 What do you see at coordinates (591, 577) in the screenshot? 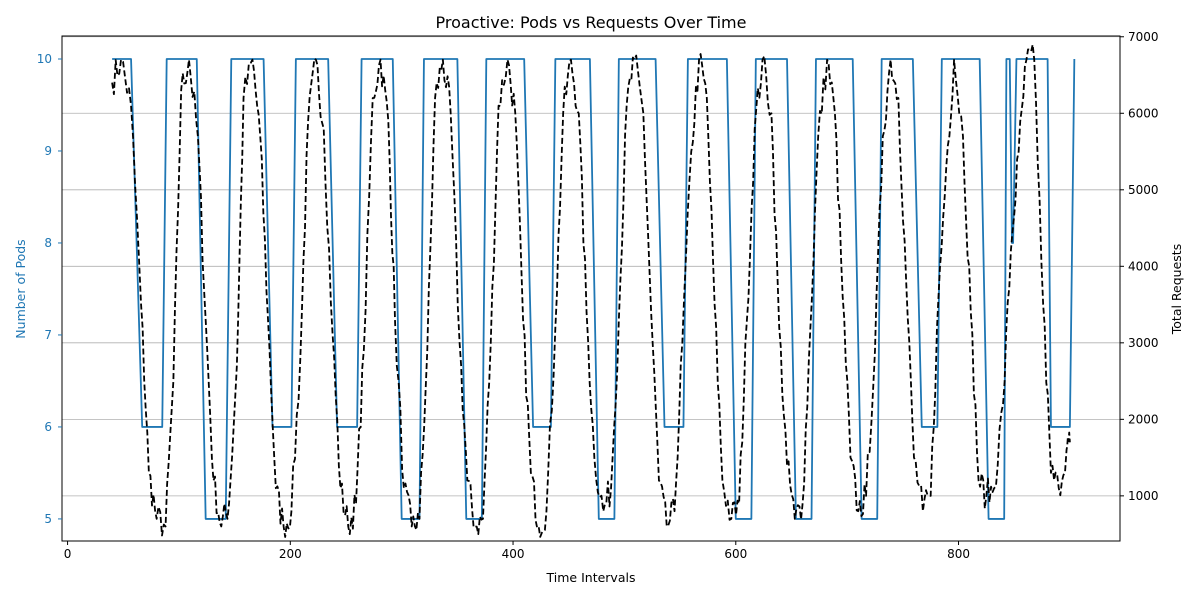
I see `x-axis-label: Time Intervals` at bounding box center [591, 577].